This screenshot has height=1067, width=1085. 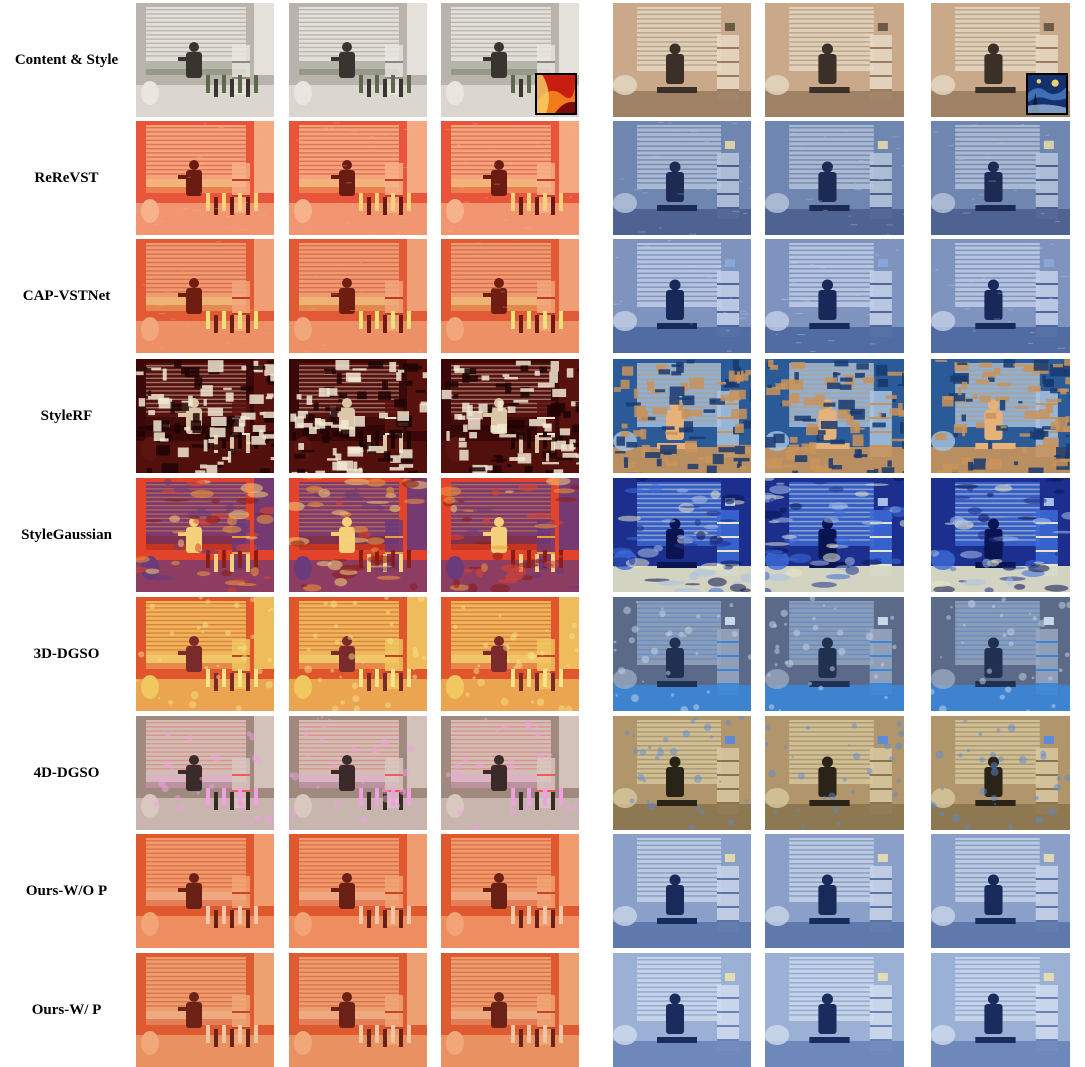 What do you see at coordinates (66, 416) in the screenshot?
I see `row-label: StyleRF` at bounding box center [66, 416].